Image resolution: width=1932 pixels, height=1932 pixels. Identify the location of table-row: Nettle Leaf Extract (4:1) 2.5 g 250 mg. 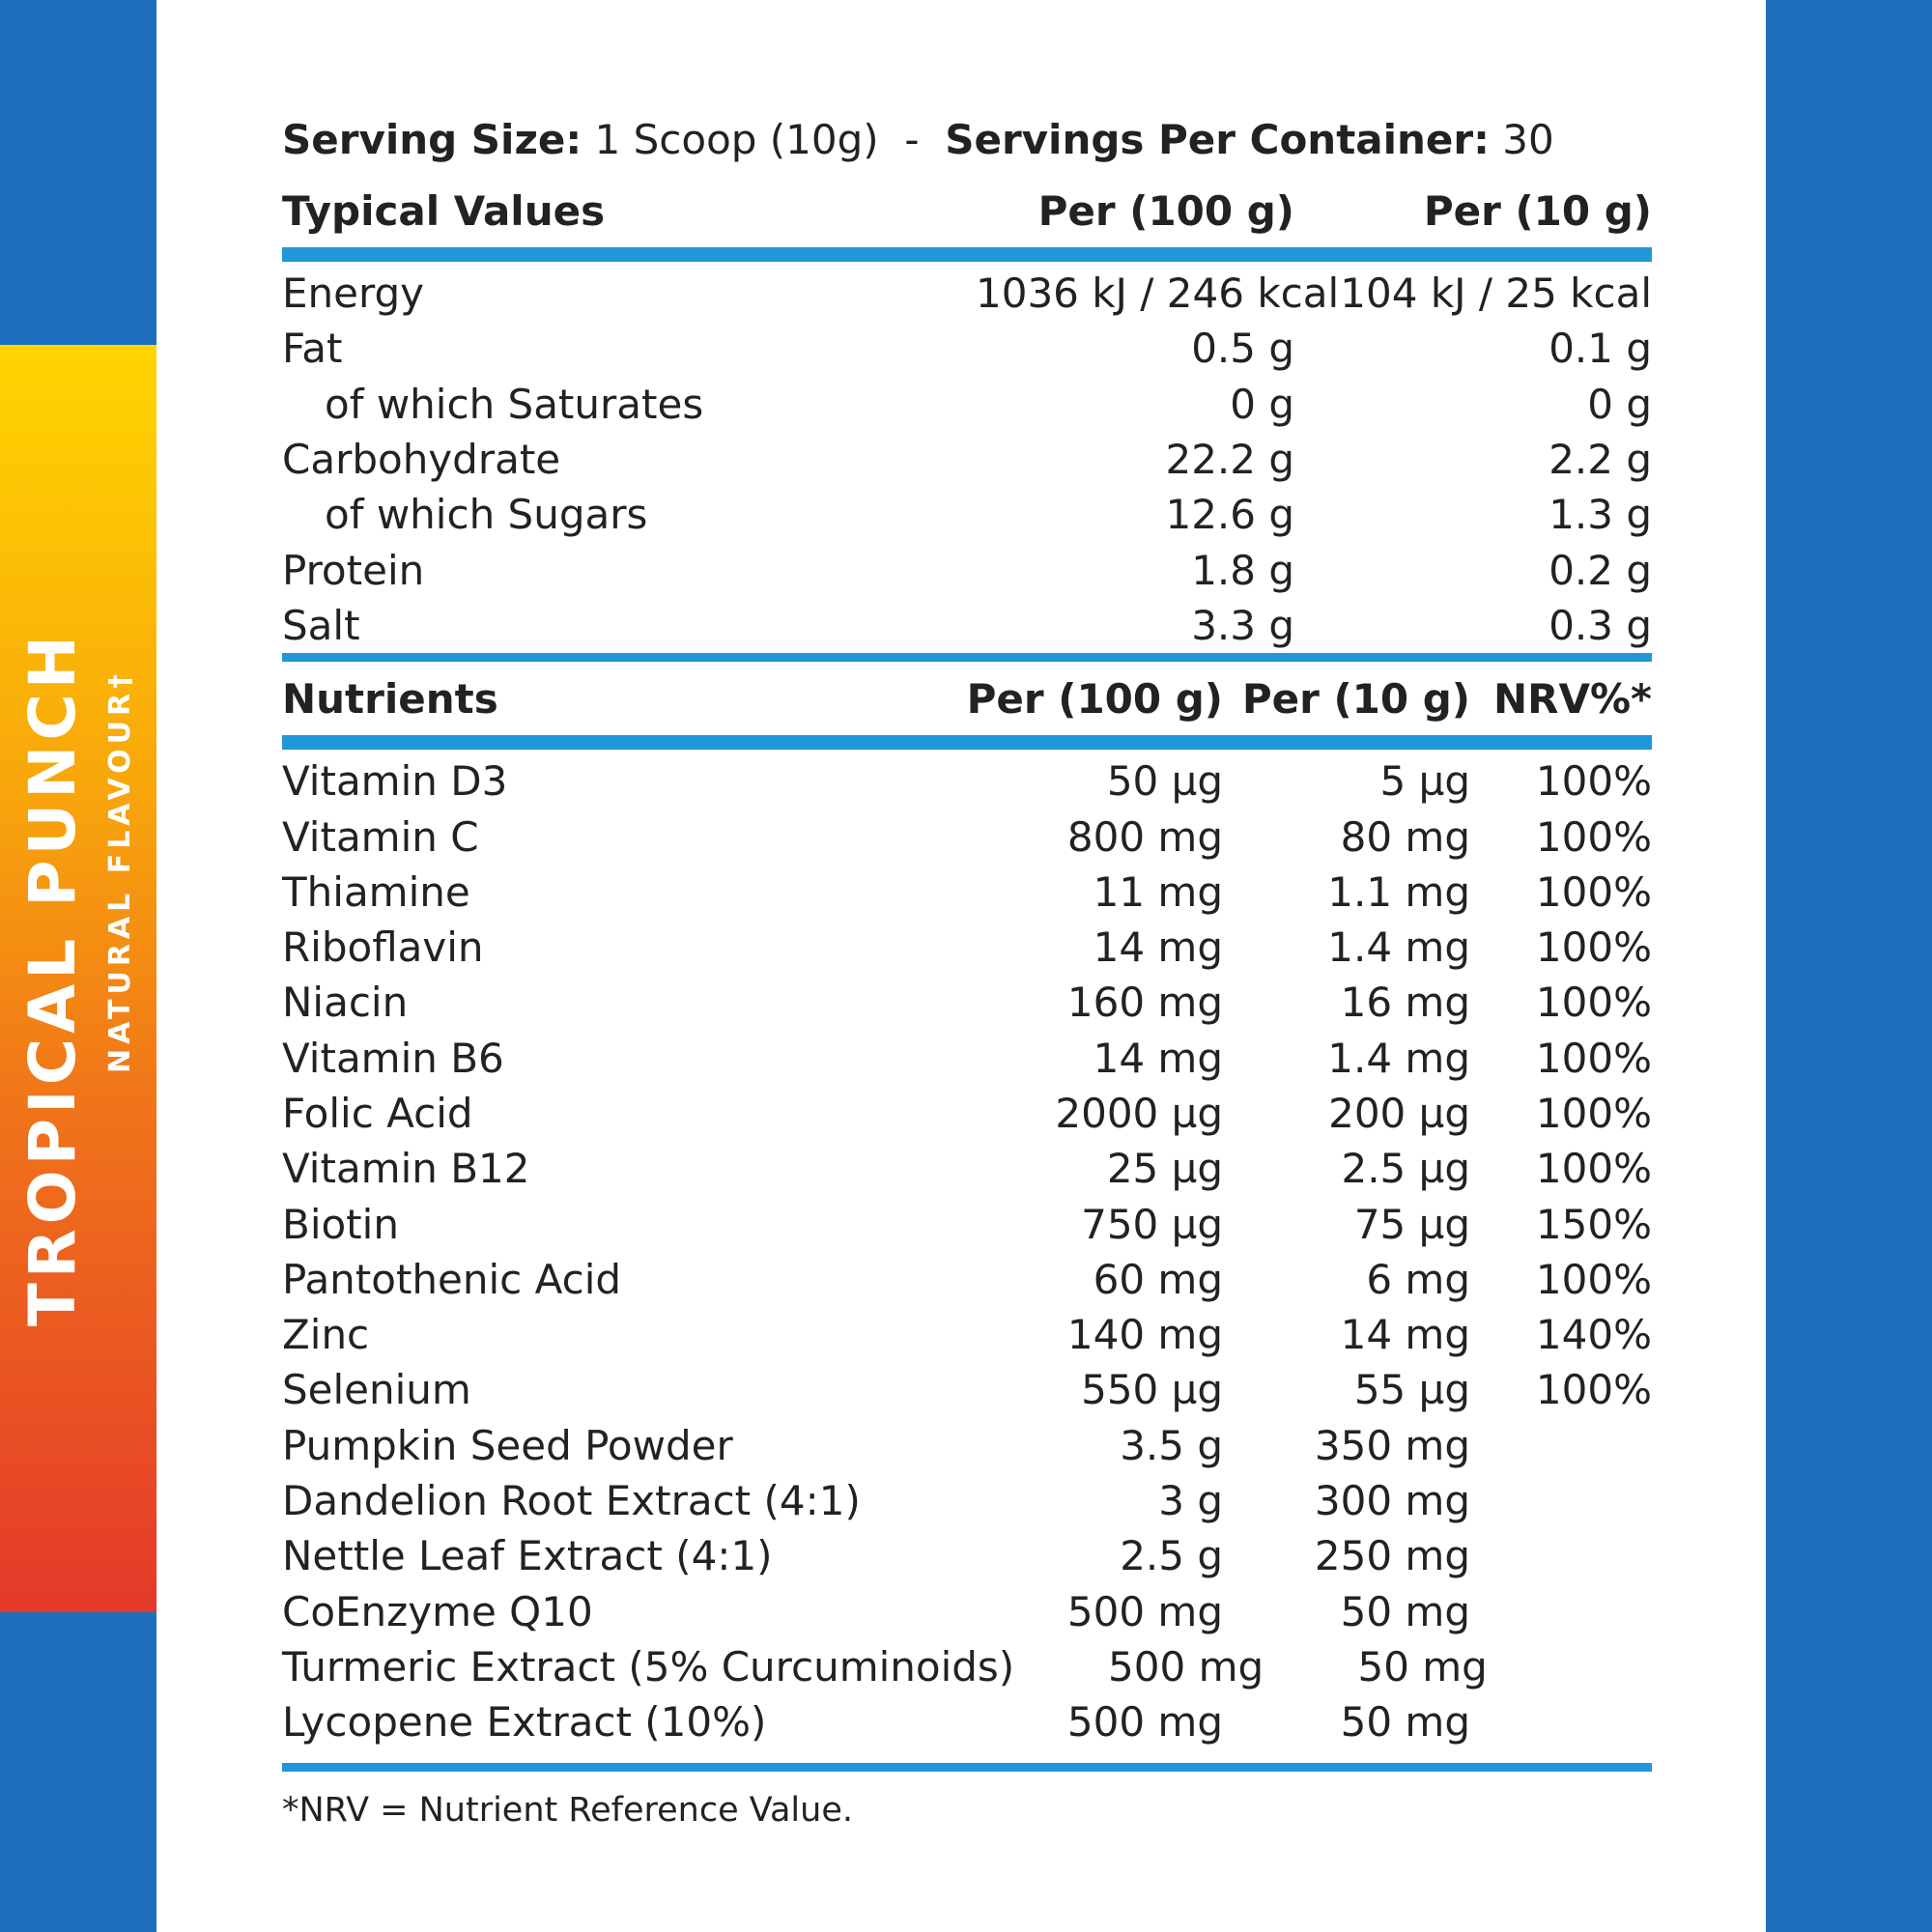
(967, 1555).